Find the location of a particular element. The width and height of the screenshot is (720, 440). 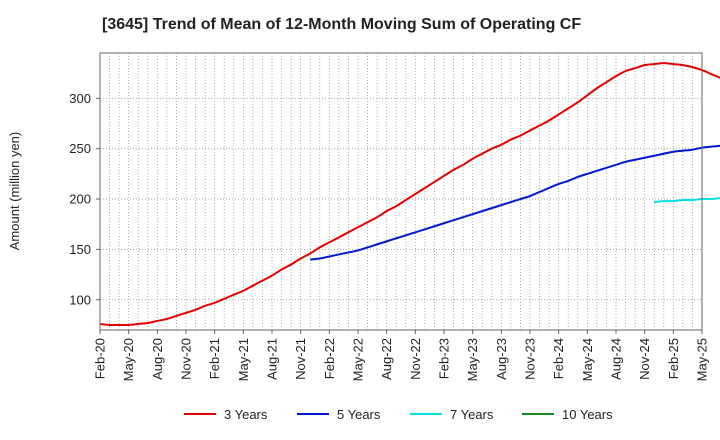

legend-label-7-years: 7 Years is located at coordinates (472, 414).